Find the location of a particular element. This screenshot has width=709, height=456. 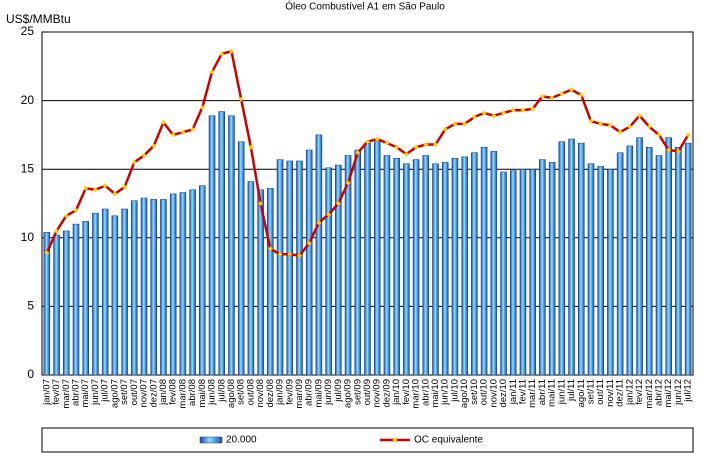

x-tick-label: nov/07 is located at coordinates (144, 393).